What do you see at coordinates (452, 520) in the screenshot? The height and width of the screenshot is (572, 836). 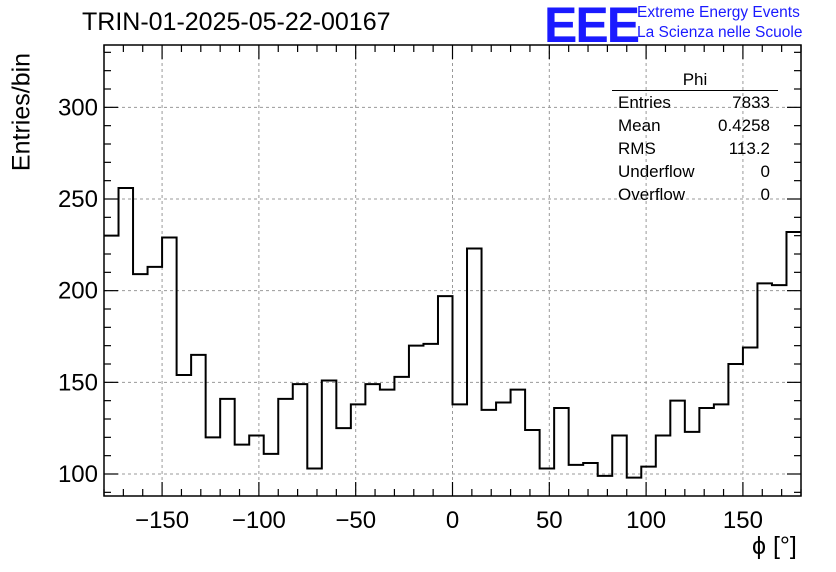 I see `x-tick-label: 0` at bounding box center [452, 520].